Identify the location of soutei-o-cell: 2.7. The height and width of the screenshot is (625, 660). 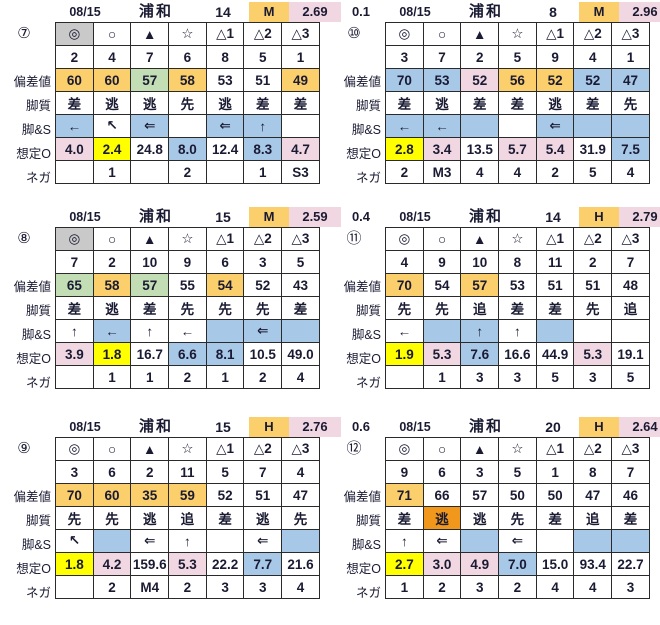
(404, 564).